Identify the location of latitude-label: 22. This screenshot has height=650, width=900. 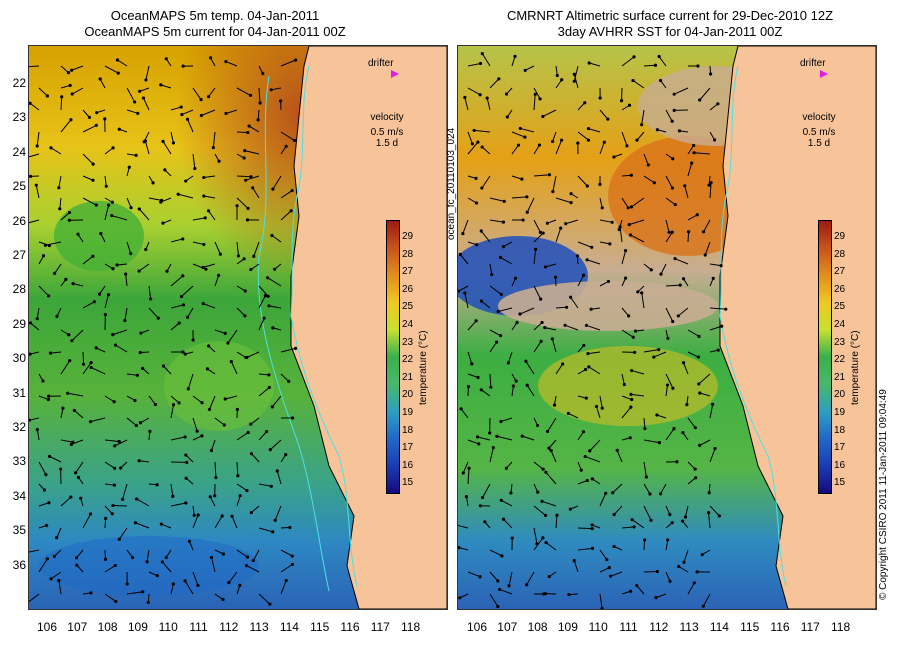
(19, 83).